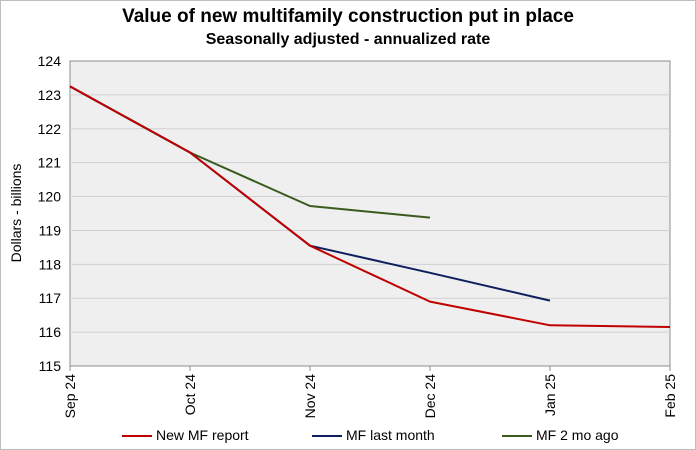 This screenshot has width=696, height=450. What do you see at coordinates (50, 95) in the screenshot?
I see `y-tick-label: 123` at bounding box center [50, 95].